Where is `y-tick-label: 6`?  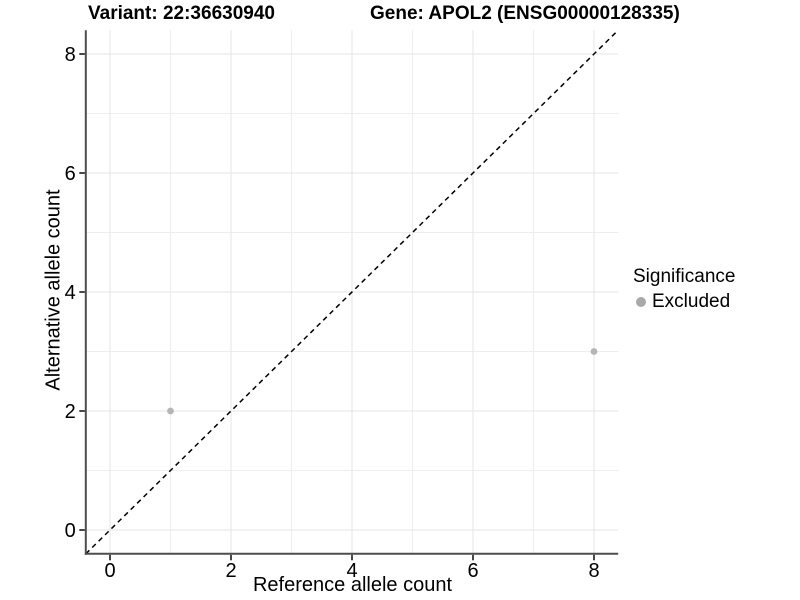 y-tick-label: 6 is located at coordinates (70, 174).